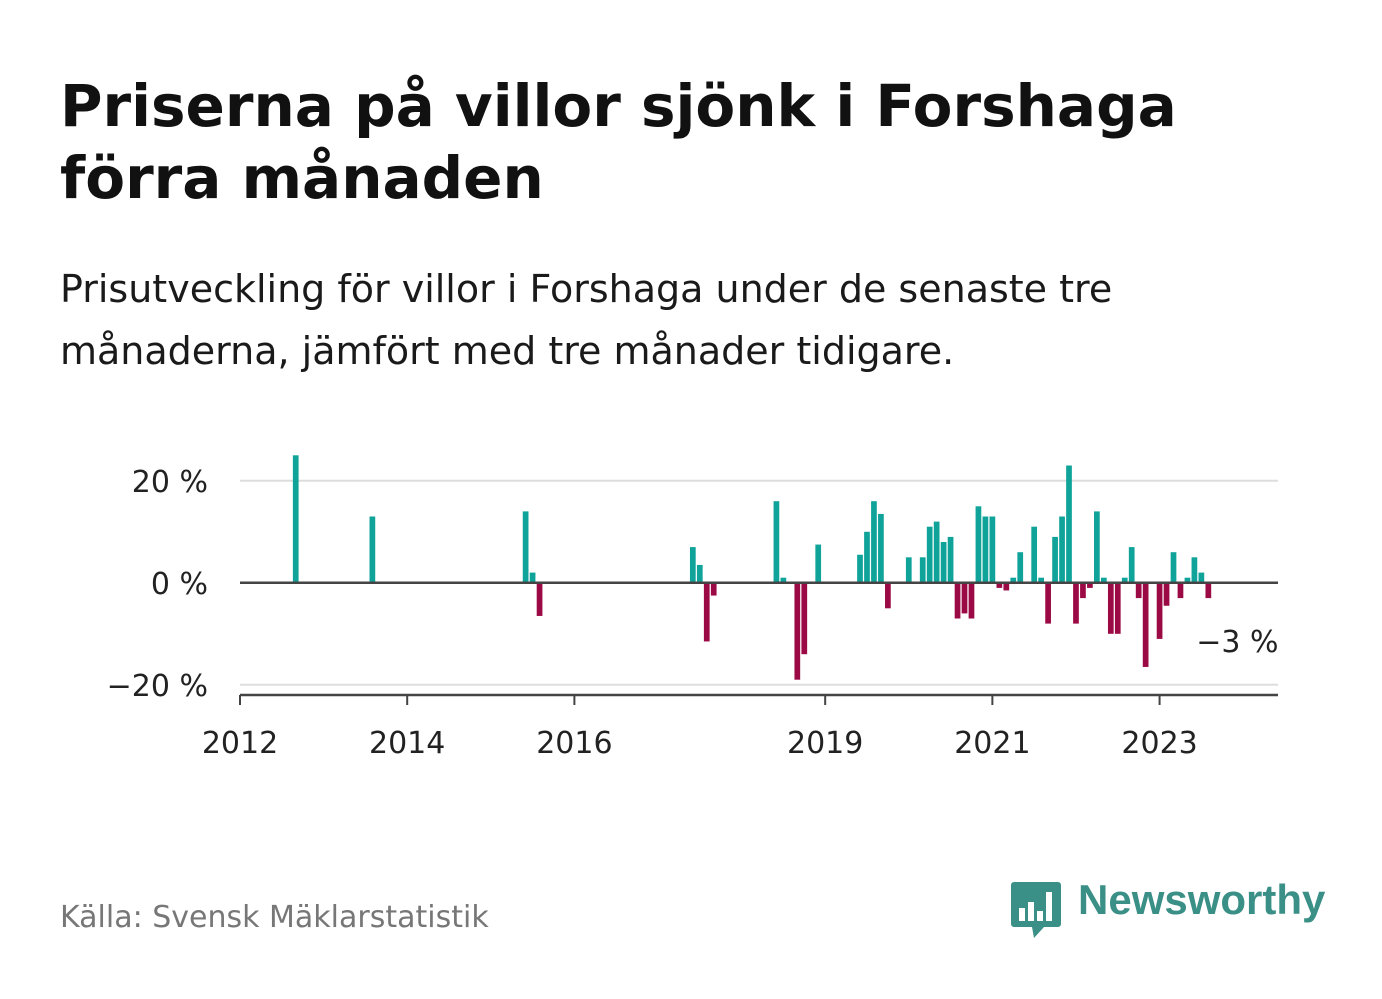 This screenshot has height=999, width=1382. What do you see at coordinates (1202, 899) in the screenshot?
I see `brand-name: Newsworthy` at bounding box center [1202, 899].